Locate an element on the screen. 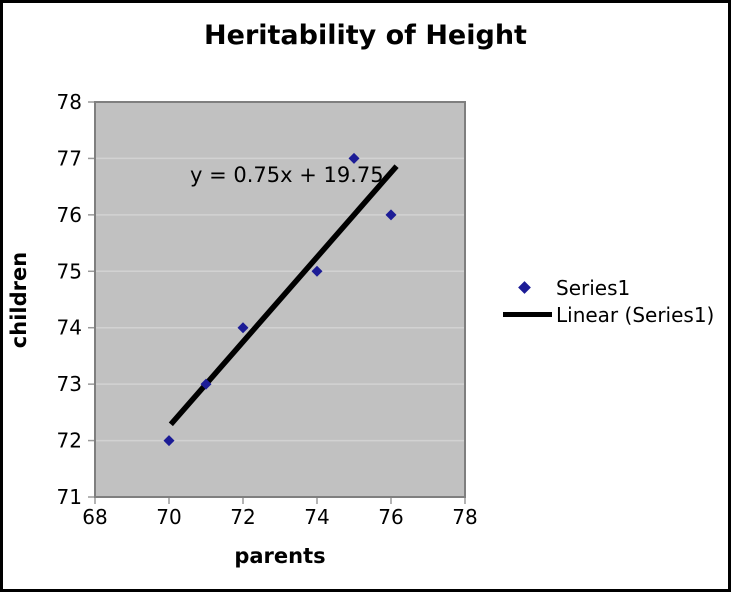 The height and width of the screenshot is (592, 731). legend-entry-linear: Linear (Series1) is located at coordinates (608, 314).